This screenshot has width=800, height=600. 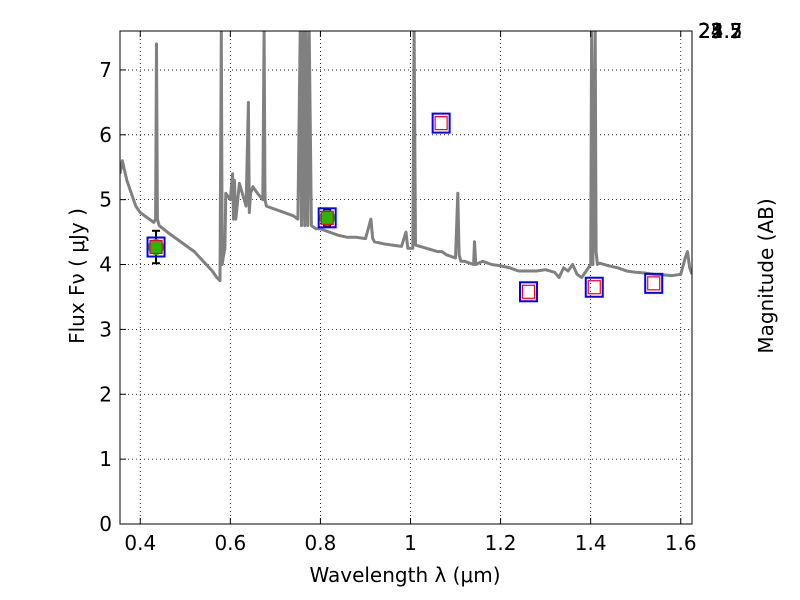 I want to click on y-tick-label: 1, so click(x=105, y=459).